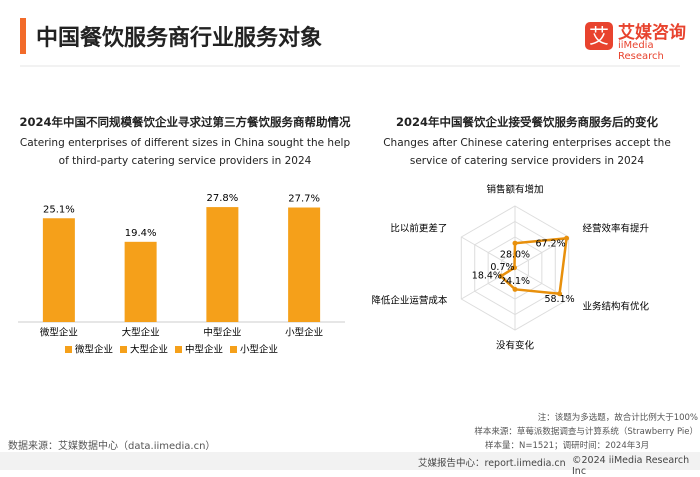 Image resolution: width=700 pixels, height=477 pixels. I want to click on axis-label: 降低企业运营成本, so click(409, 301).